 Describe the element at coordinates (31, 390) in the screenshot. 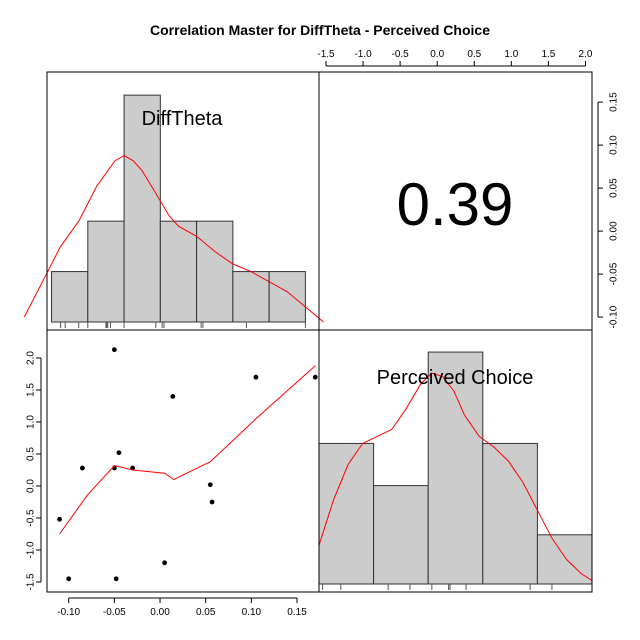

I see `left-tick-label: 1.5` at that location.